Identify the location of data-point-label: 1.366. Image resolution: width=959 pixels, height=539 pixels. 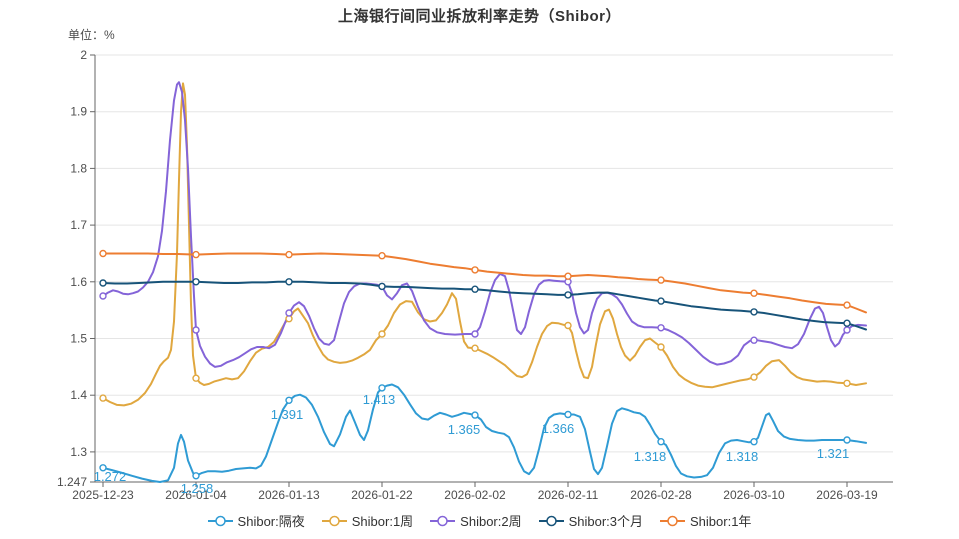
(558, 428).